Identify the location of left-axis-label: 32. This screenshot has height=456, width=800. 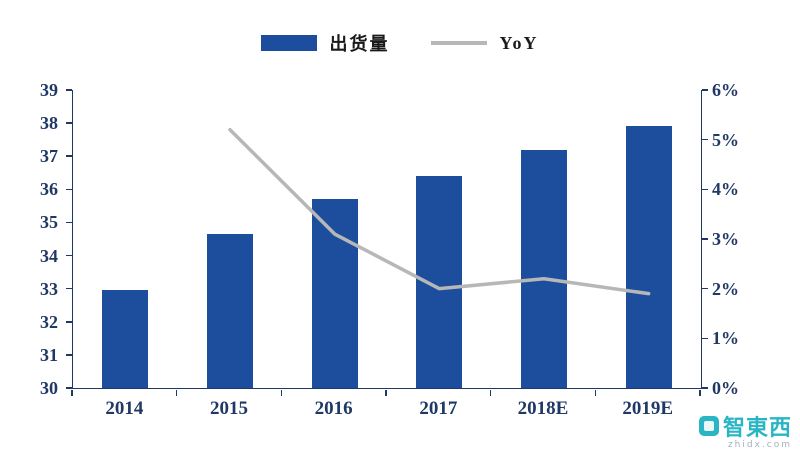
(49, 321).